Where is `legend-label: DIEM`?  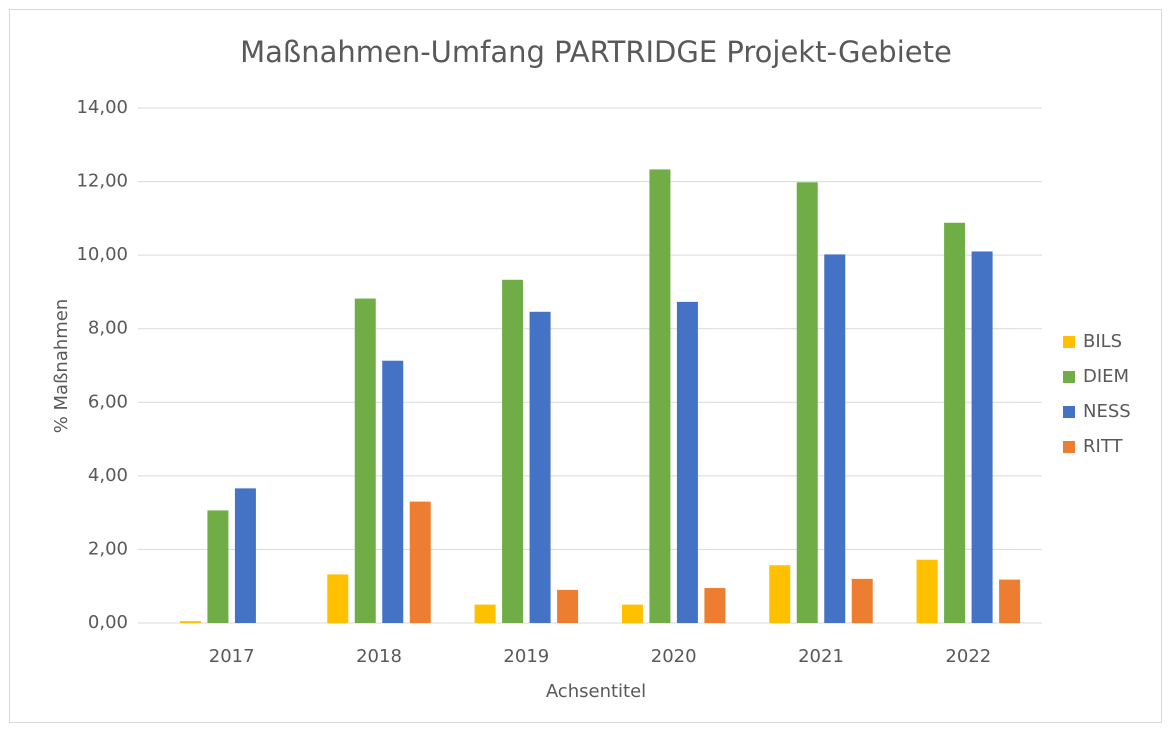 legend-label: DIEM is located at coordinates (1106, 376).